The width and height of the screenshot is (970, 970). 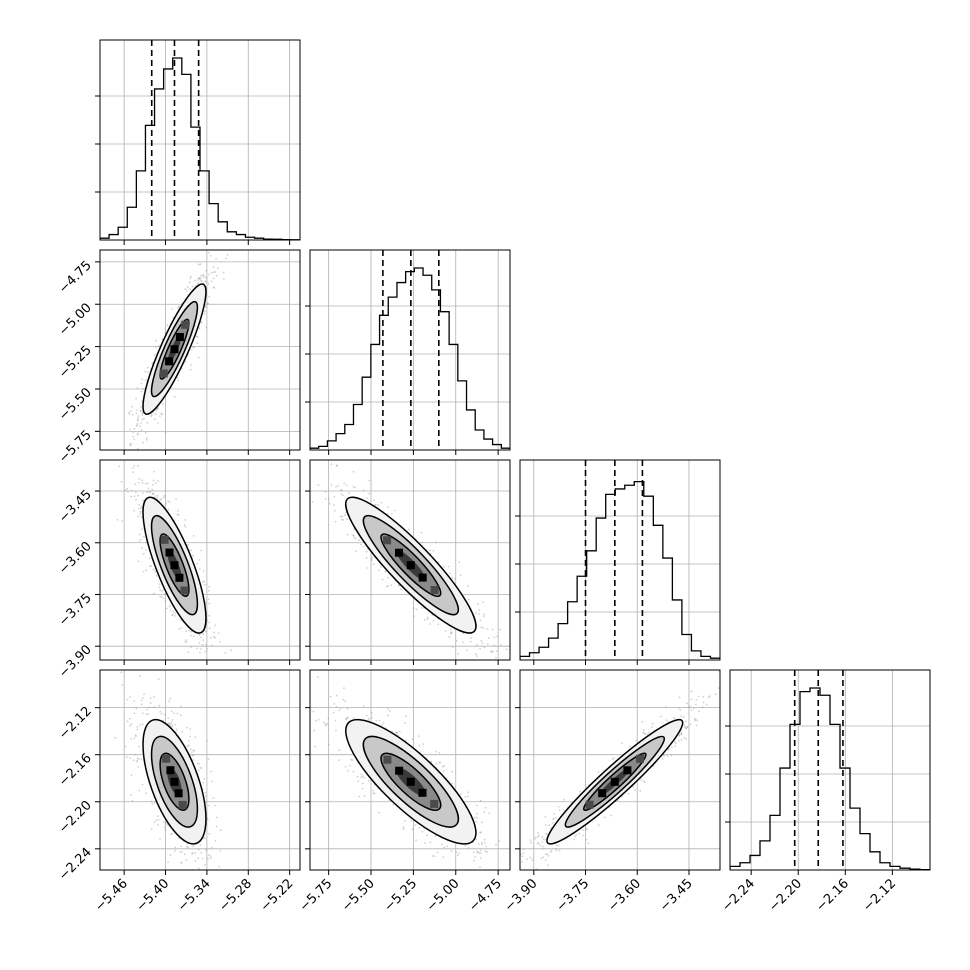 I want to click on x-tick-label: −5.75, so click(x=316, y=895).